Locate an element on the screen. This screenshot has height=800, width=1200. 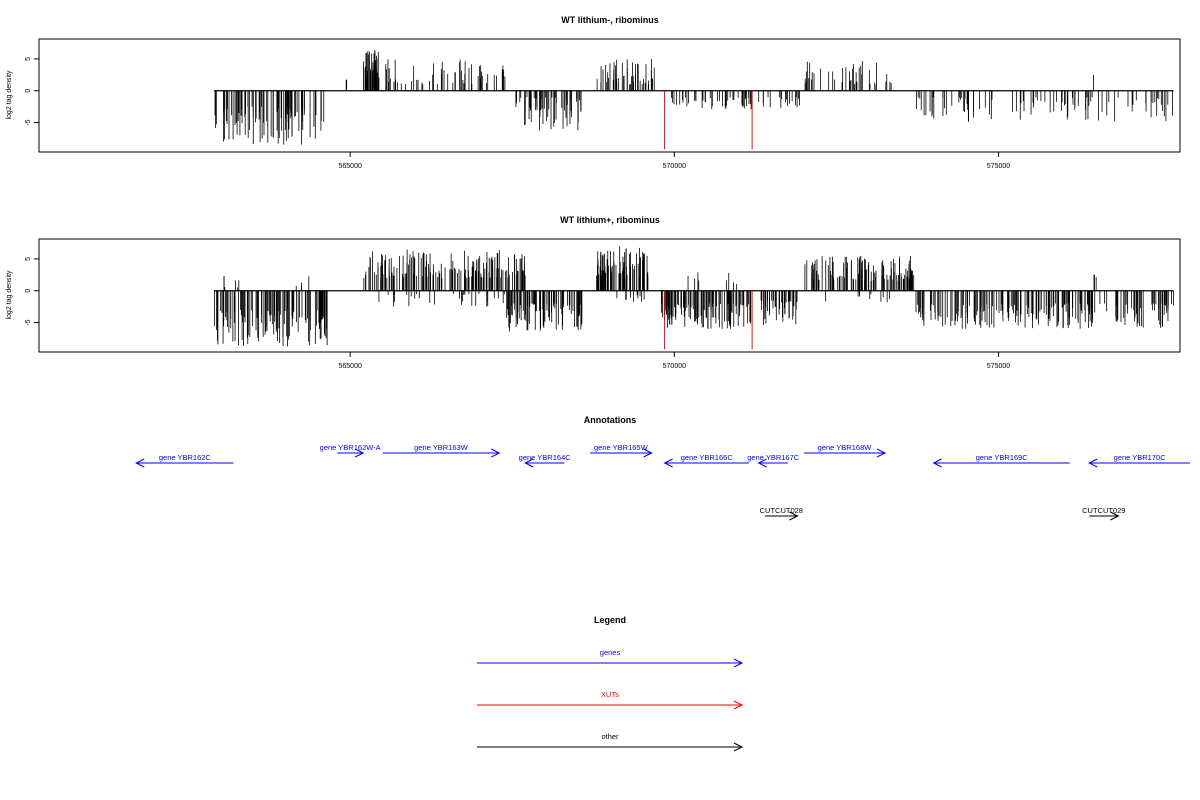
feature-label: gene YBR163W is located at coordinates (441, 447).